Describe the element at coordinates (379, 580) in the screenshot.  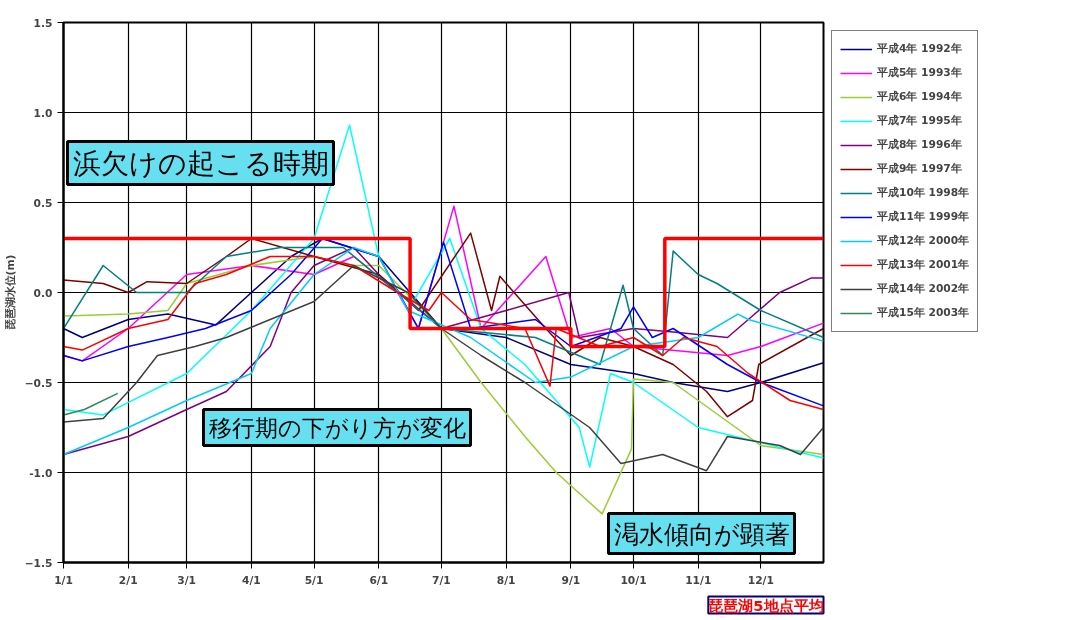
I see `x-tick-label: 6/1` at that location.